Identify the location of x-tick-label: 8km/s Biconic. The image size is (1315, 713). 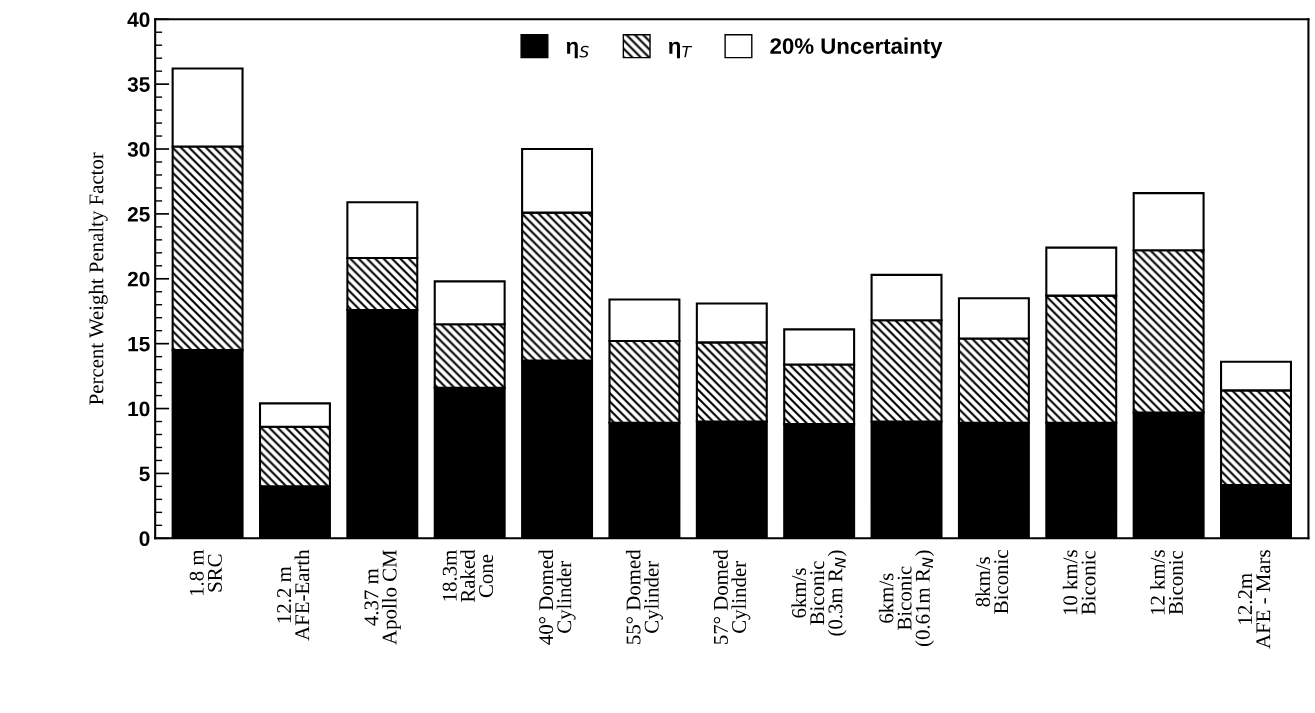
(992, 582).